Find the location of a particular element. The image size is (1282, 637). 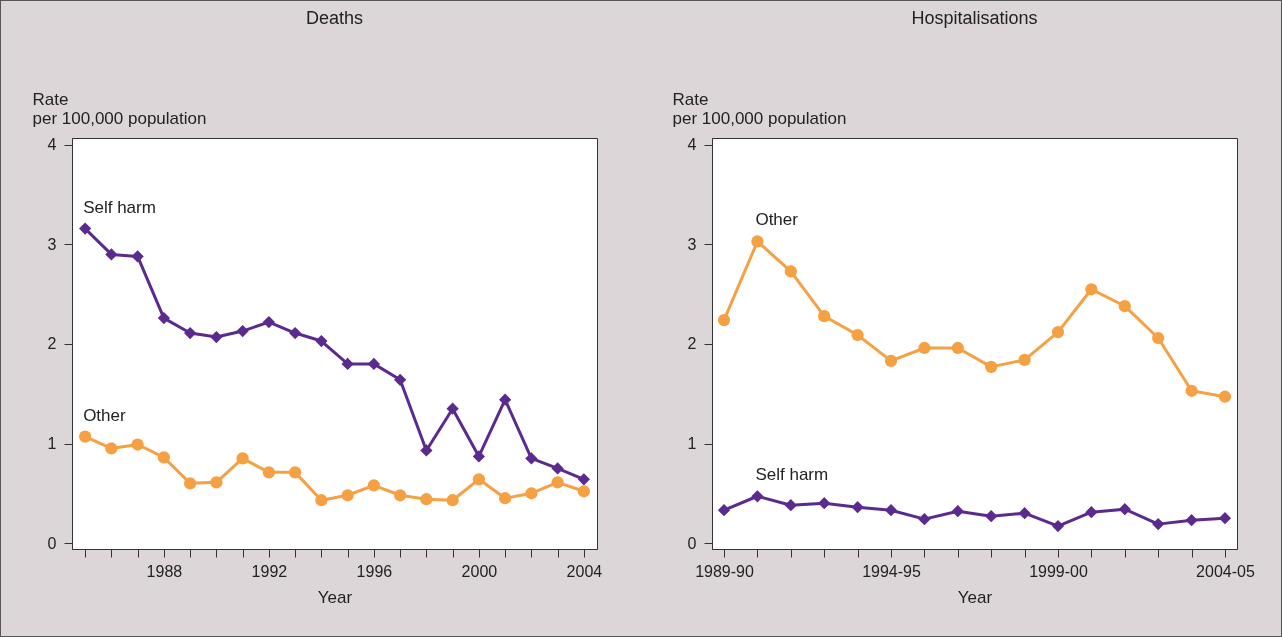

x-tick-label: 1988 is located at coordinates (164, 571).